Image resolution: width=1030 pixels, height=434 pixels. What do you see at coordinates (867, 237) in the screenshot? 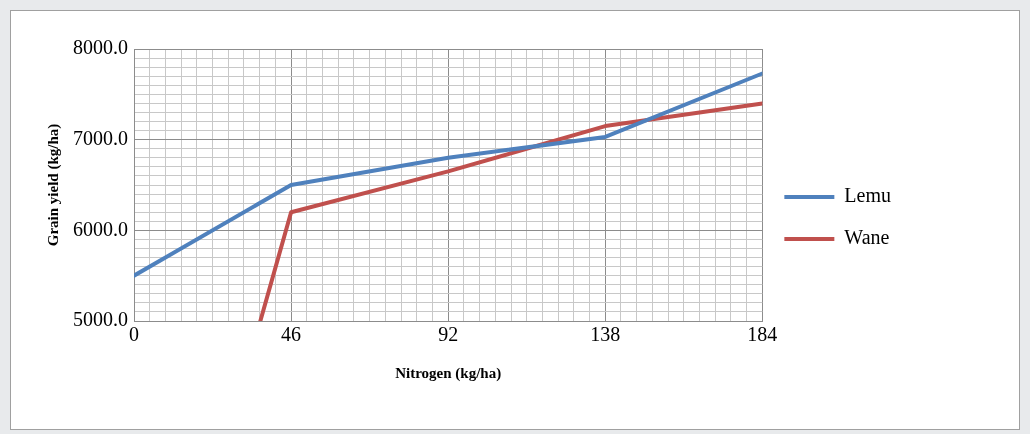
I see `legend-label: Wane` at bounding box center [867, 237].